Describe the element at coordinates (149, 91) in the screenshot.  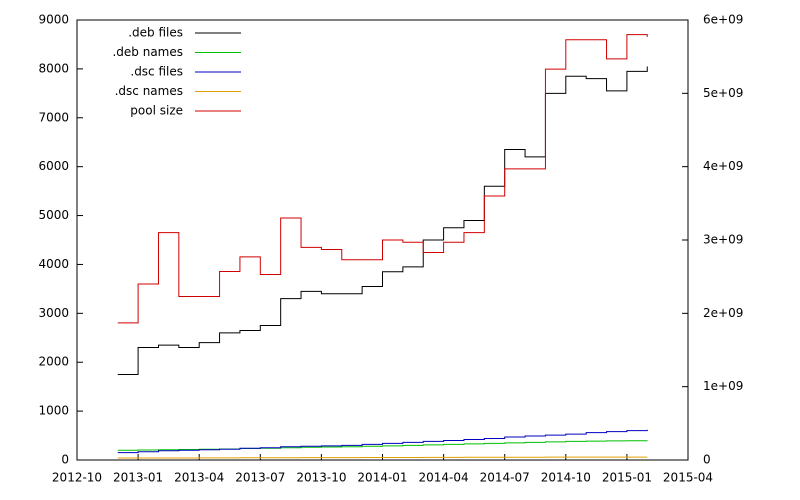
I see `legend-label: .dsc names` at that location.